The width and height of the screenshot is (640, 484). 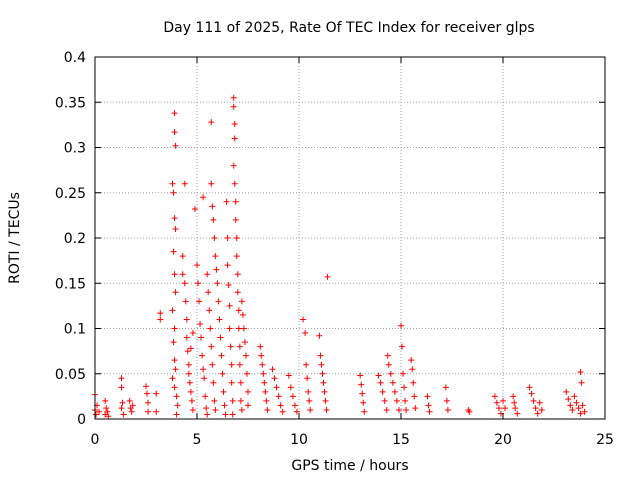 What do you see at coordinates (401, 440) in the screenshot?
I see `x-tick-label: 15` at bounding box center [401, 440].